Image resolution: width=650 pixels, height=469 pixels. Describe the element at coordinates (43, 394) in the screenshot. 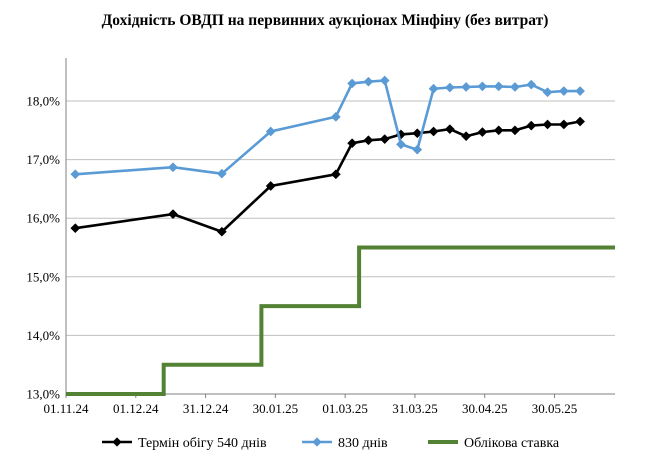

I see `y-tick-label: 13,0%` at that location.